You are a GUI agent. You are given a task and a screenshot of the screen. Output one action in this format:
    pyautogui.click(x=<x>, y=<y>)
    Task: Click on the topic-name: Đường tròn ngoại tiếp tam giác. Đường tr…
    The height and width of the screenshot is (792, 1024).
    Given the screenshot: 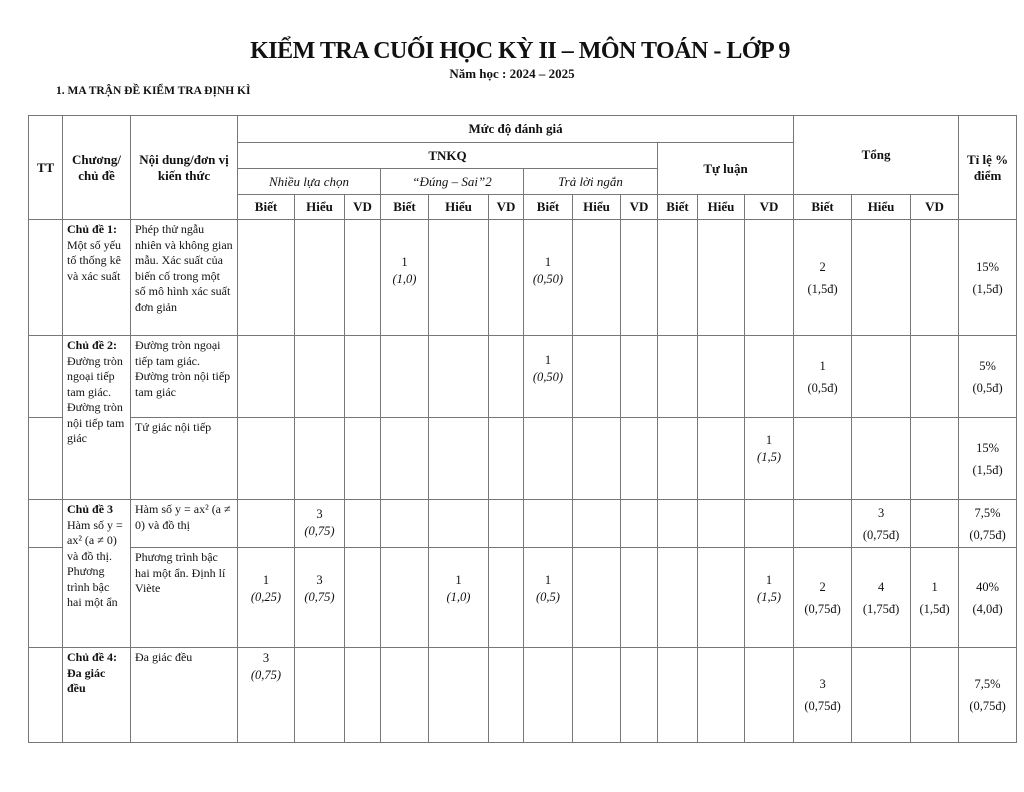 What is the action you would take?
    pyautogui.click(x=96, y=399)
    